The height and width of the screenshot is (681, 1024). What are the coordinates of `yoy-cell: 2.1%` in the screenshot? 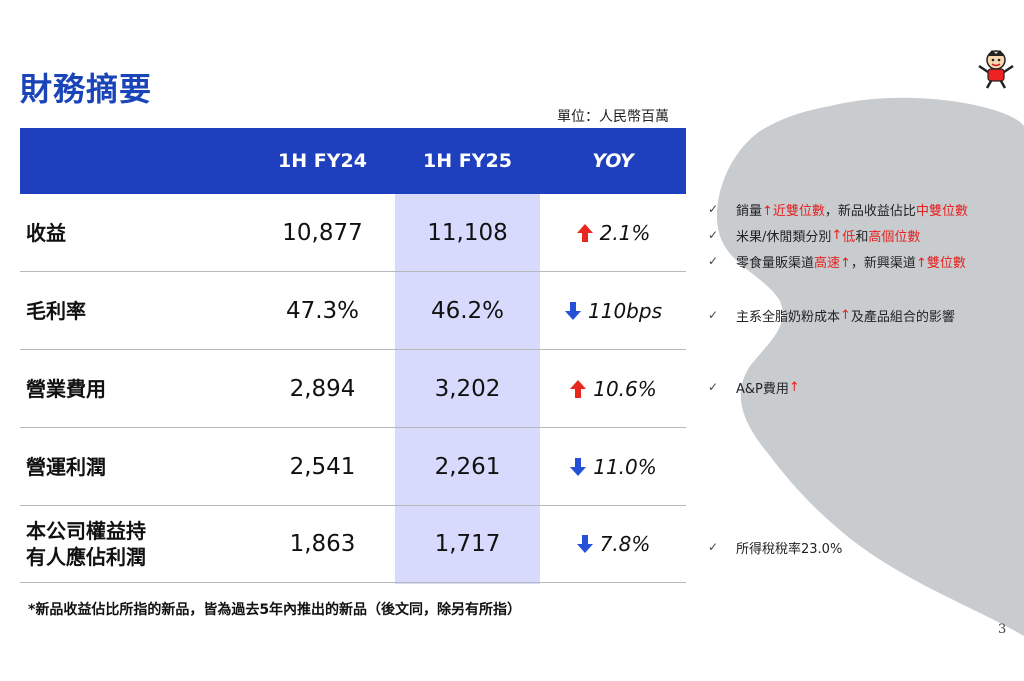 It's located at (613, 233).